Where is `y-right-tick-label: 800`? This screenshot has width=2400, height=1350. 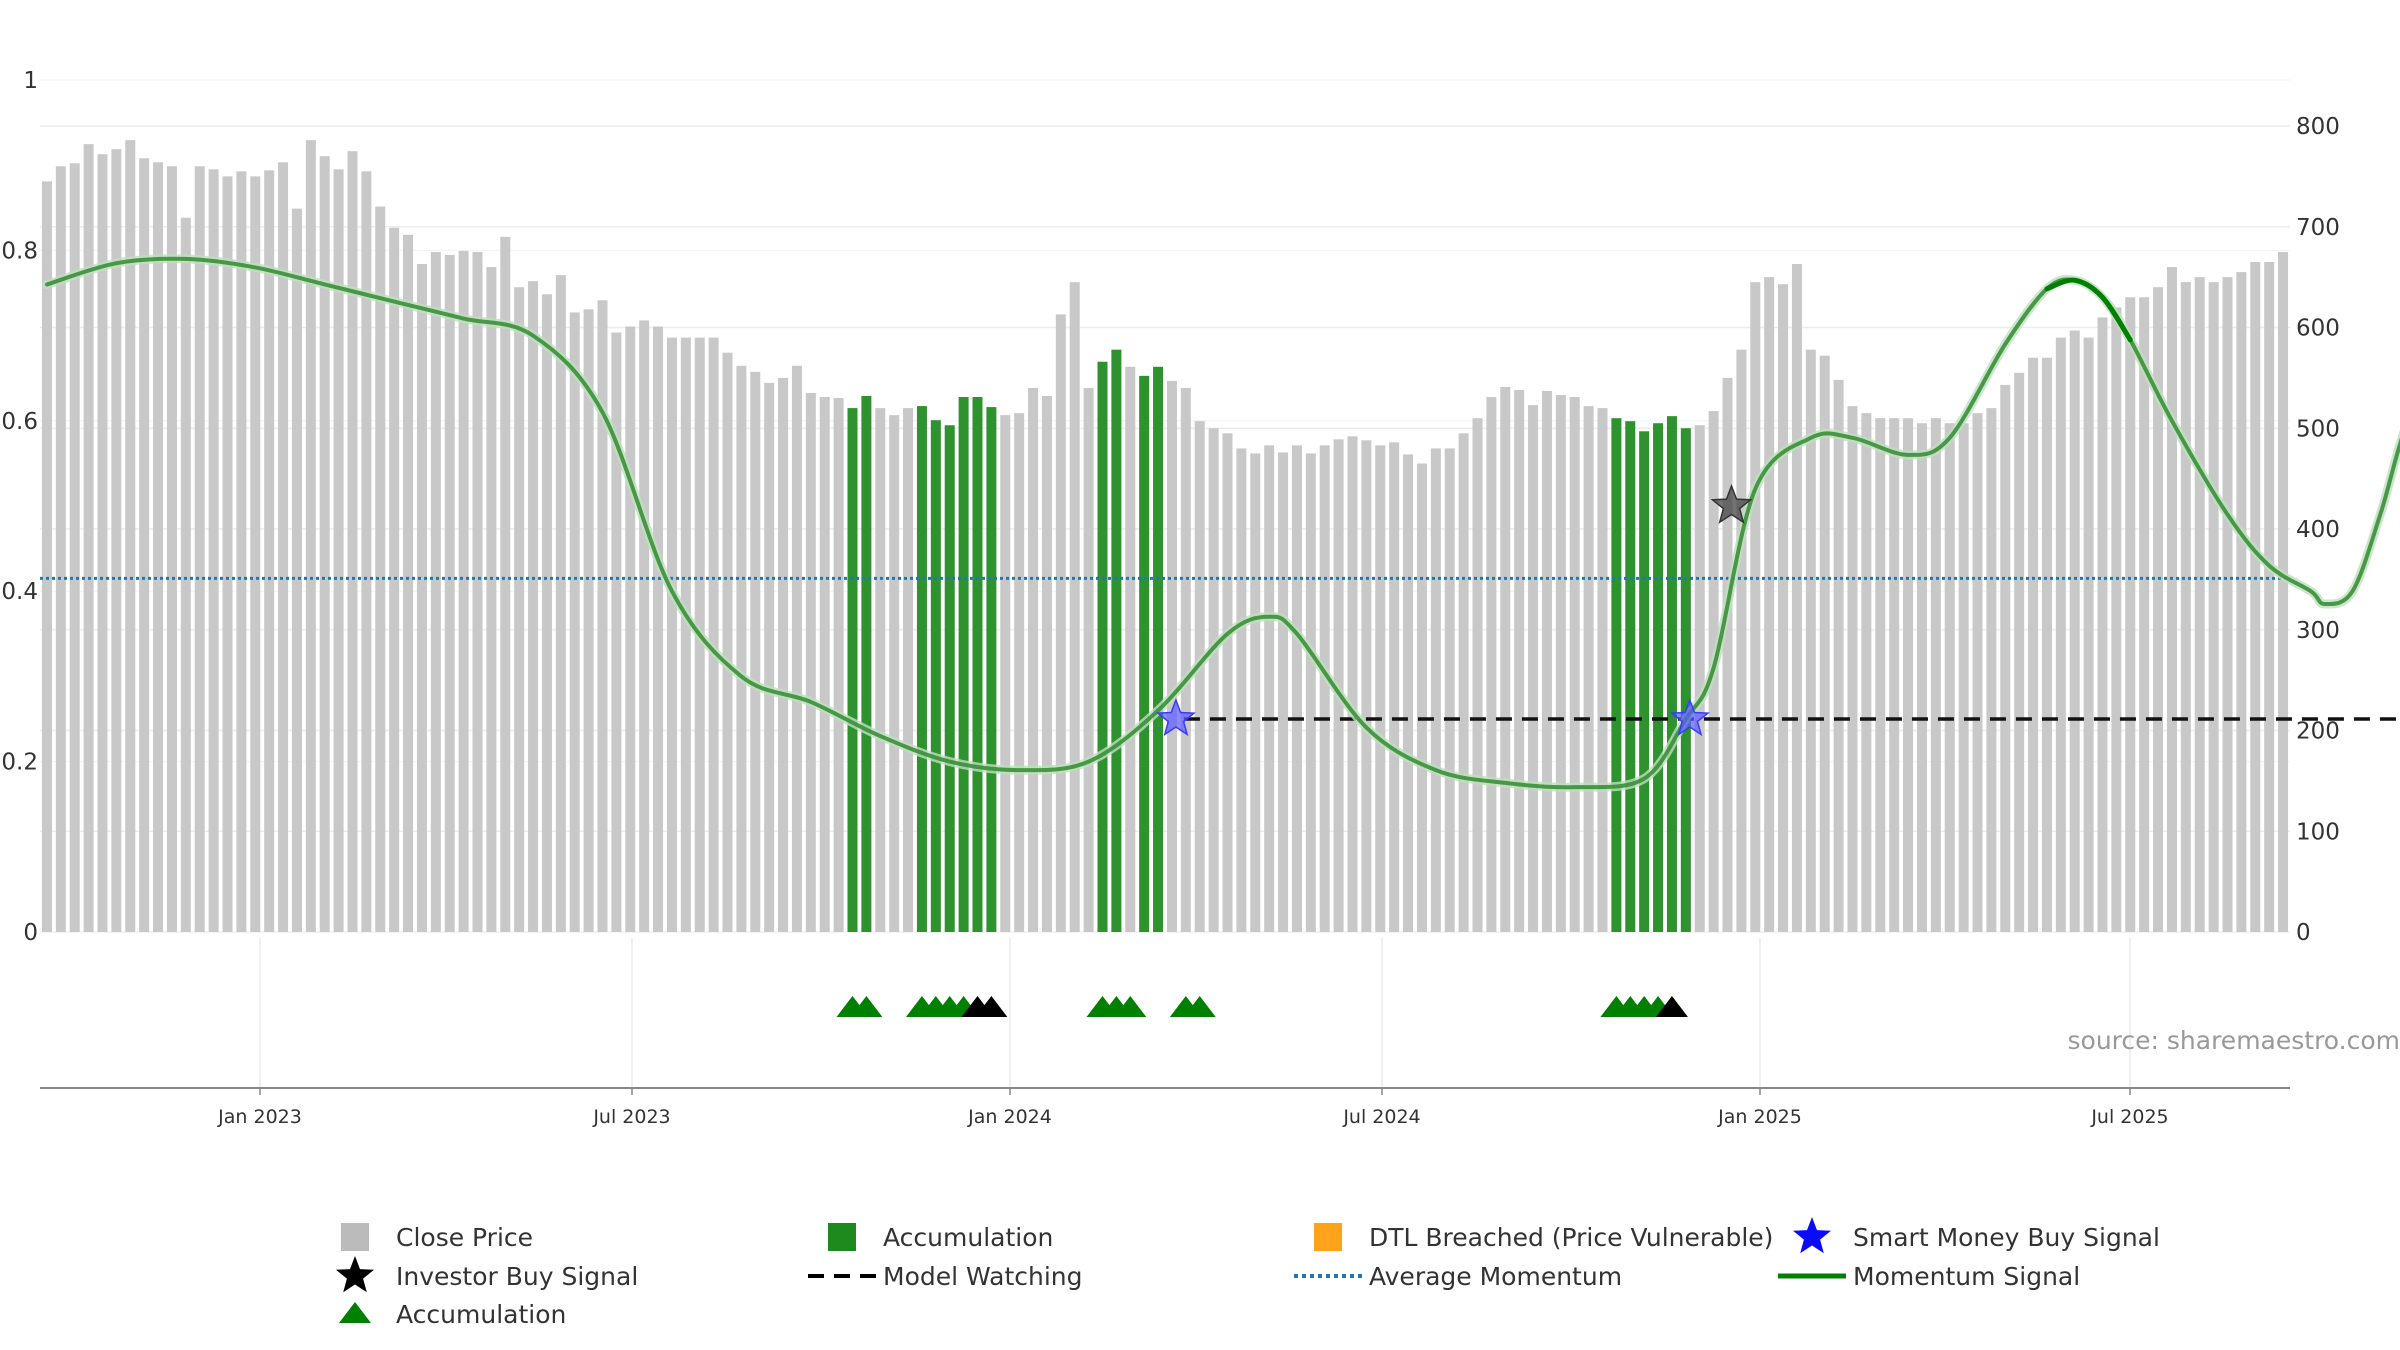
y-right-tick-label: 800 is located at coordinates (2318, 127).